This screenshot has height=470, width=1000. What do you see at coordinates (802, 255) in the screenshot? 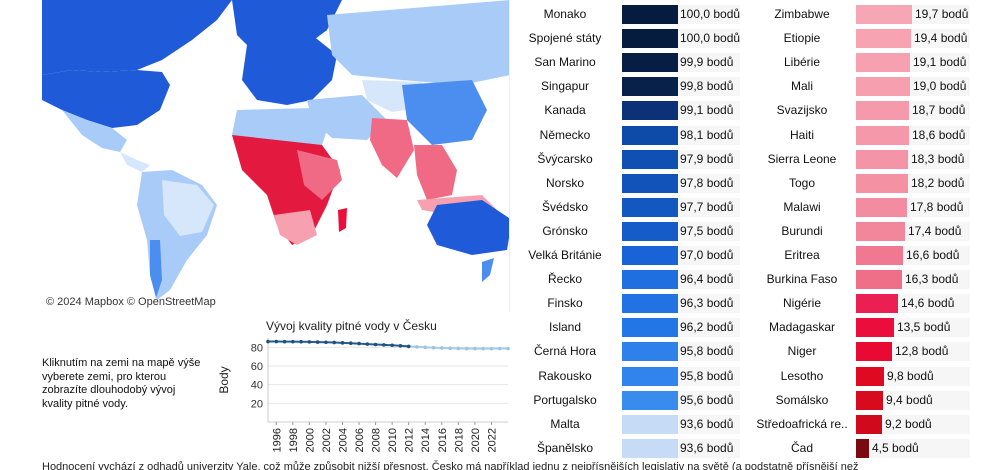
I see `country-name: Eritrea` at bounding box center [802, 255].